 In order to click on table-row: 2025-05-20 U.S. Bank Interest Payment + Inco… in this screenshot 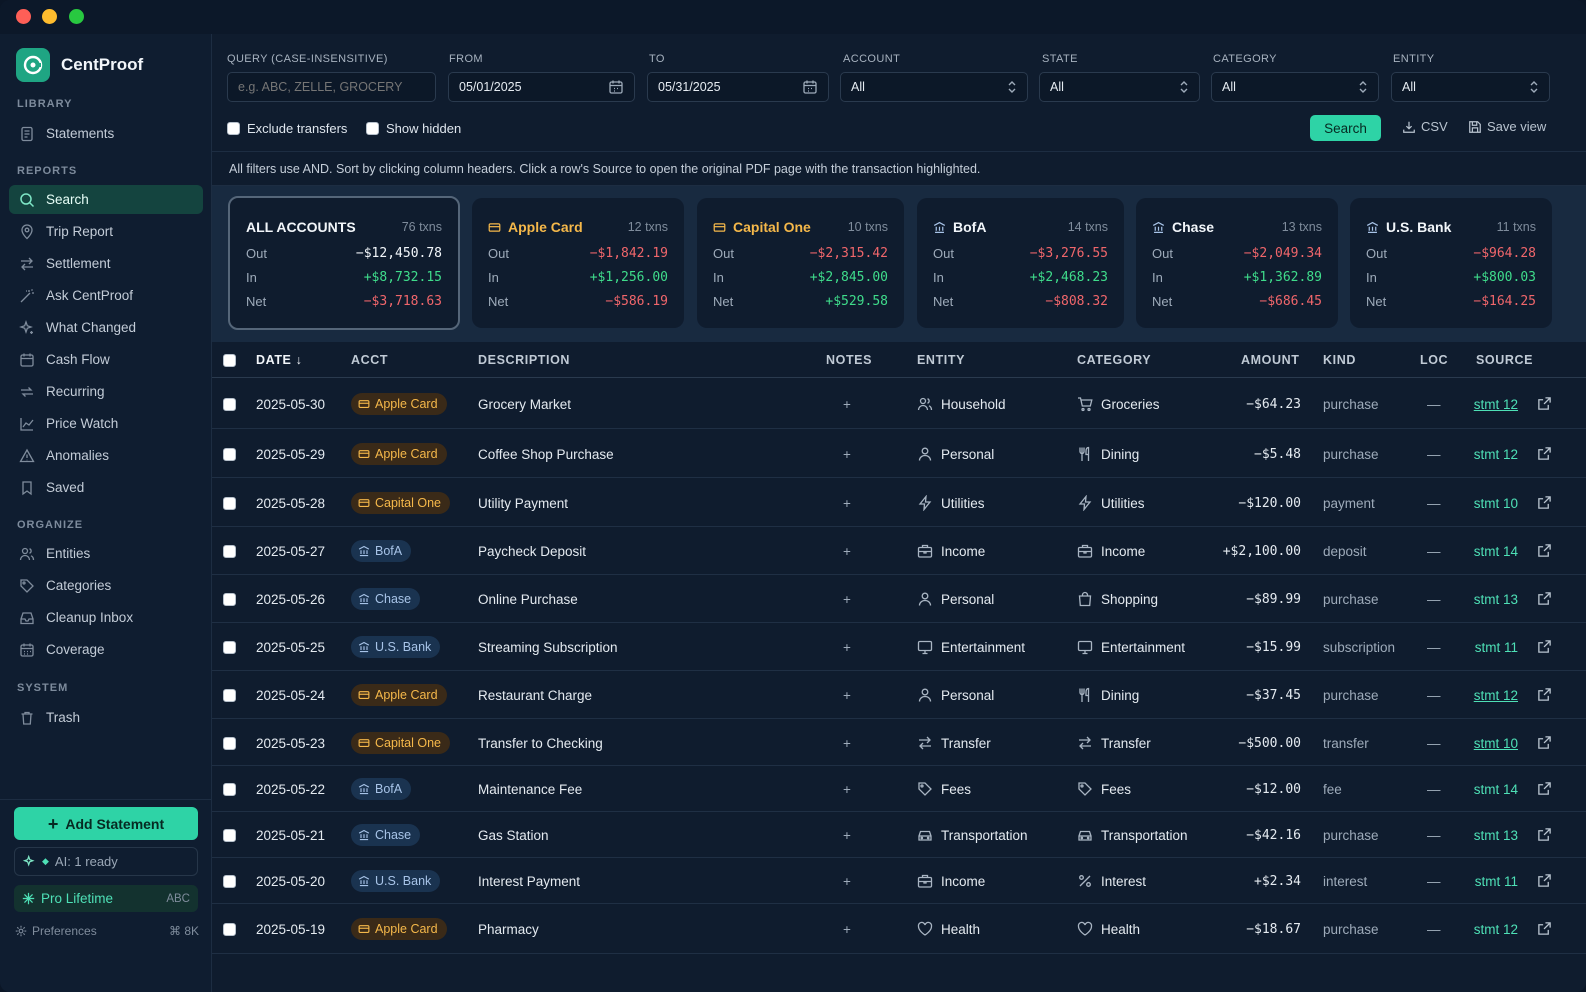, I will do `click(899, 881)`.